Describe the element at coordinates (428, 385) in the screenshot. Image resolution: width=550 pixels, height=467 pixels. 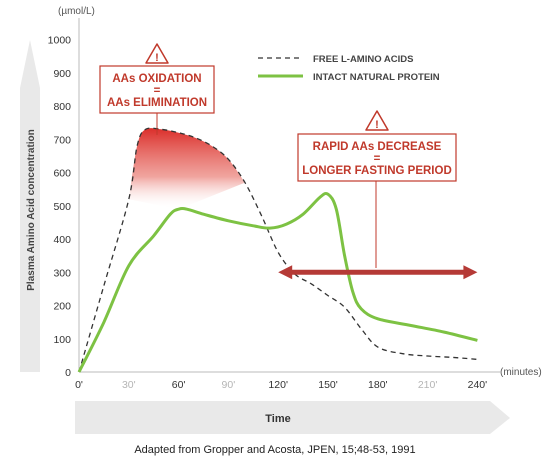
I see `x-tick-label: 210'` at that location.